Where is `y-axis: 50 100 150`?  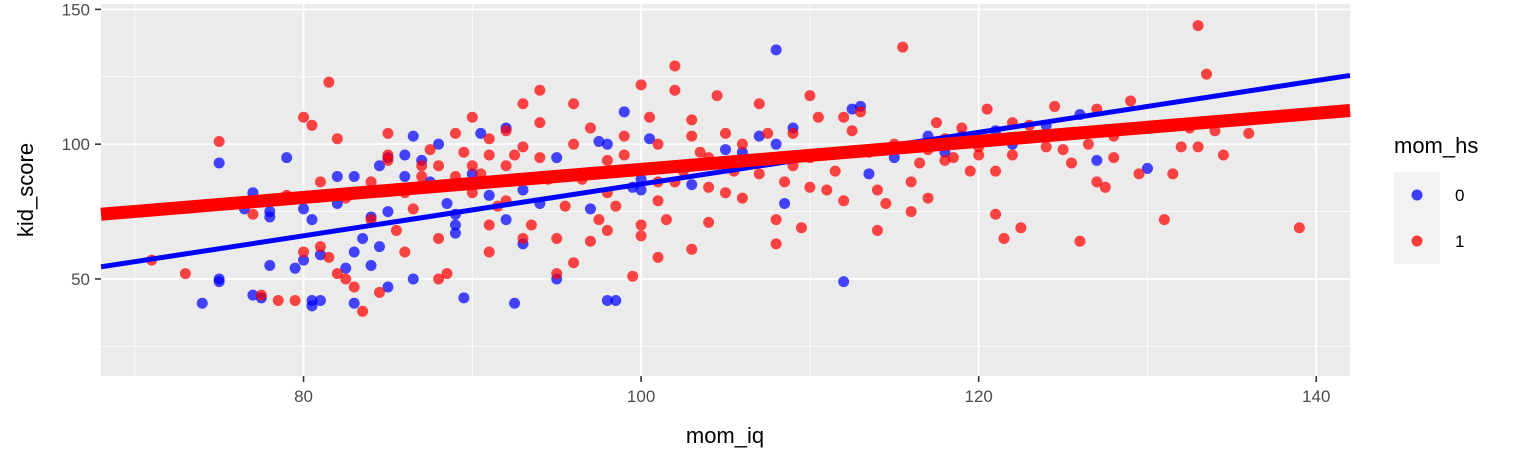 y-axis: 50 100 150 is located at coordinates (81, 144).